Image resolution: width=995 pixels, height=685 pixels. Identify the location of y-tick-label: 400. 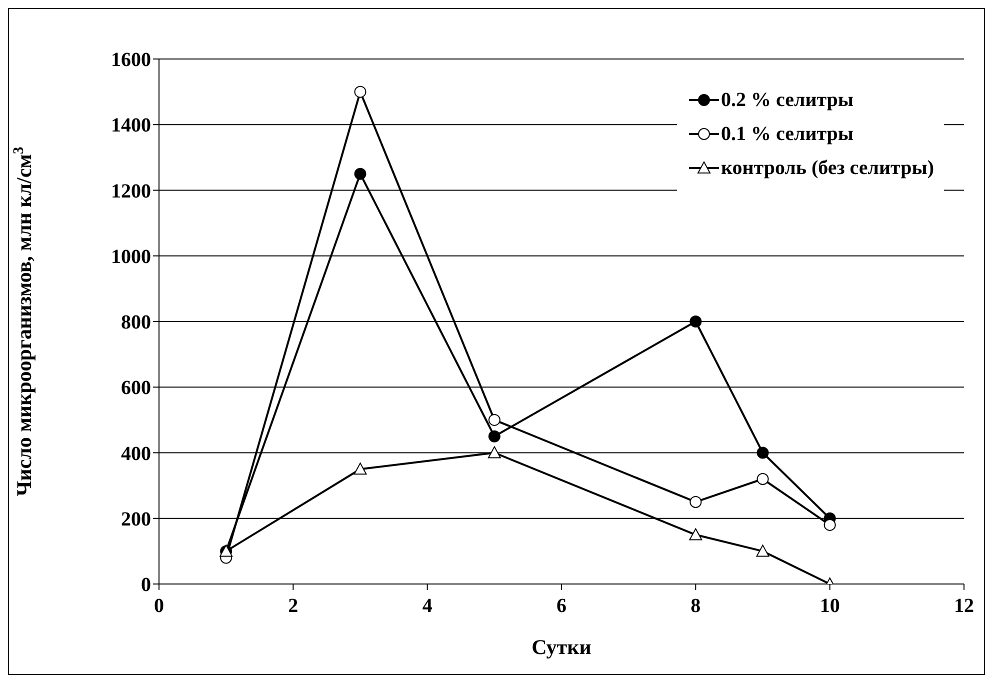
(136, 453).